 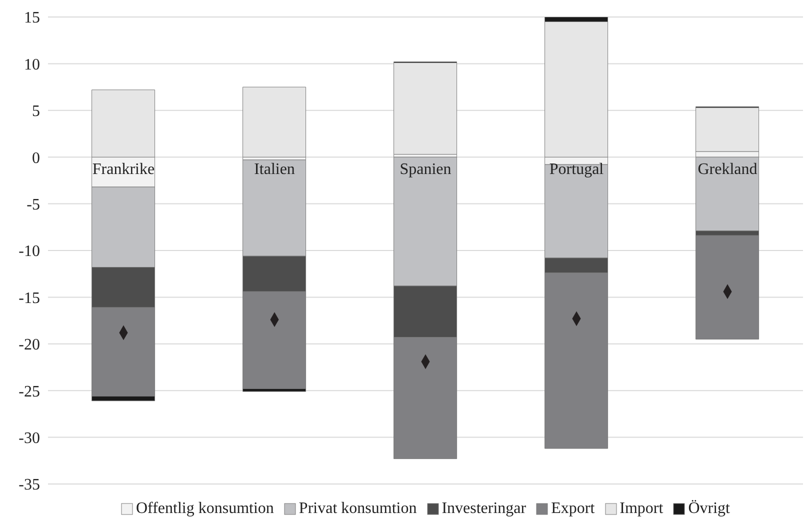 What do you see at coordinates (29, 485) in the screenshot?
I see `y-tick-label: -35` at bounding box center [29, 485].